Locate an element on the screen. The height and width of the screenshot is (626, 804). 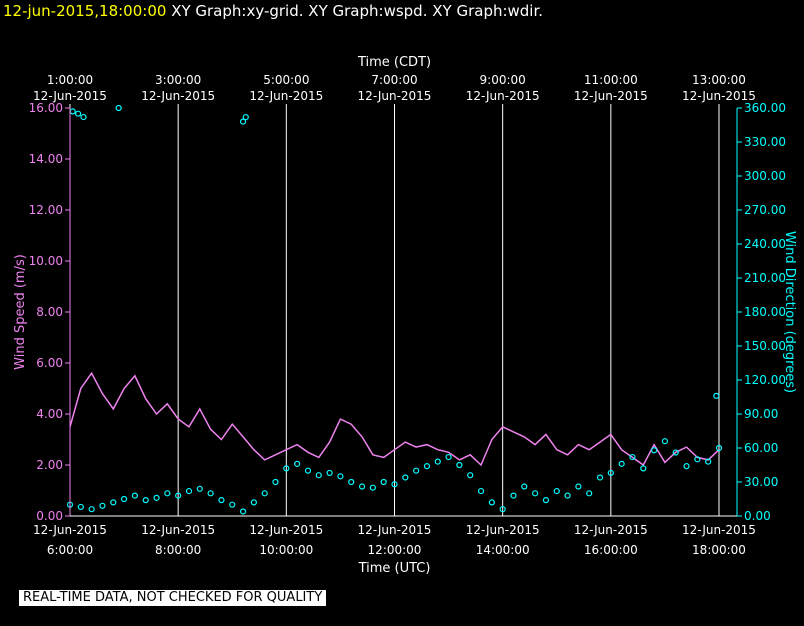
right-tick-label: 0.00 is located at coordinates (757, 516).